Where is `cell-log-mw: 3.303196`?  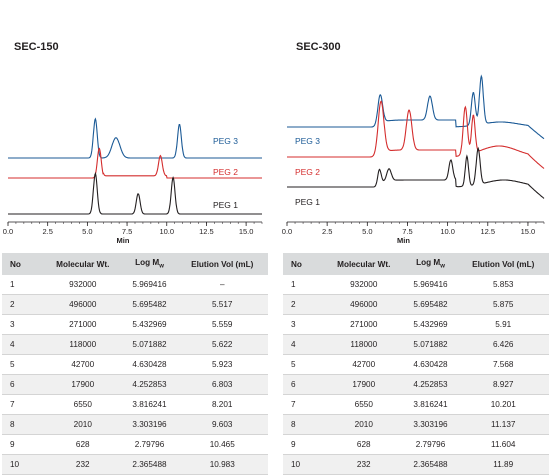
cell-log-mw: 3.303196 is located at coordinates (430, 424).